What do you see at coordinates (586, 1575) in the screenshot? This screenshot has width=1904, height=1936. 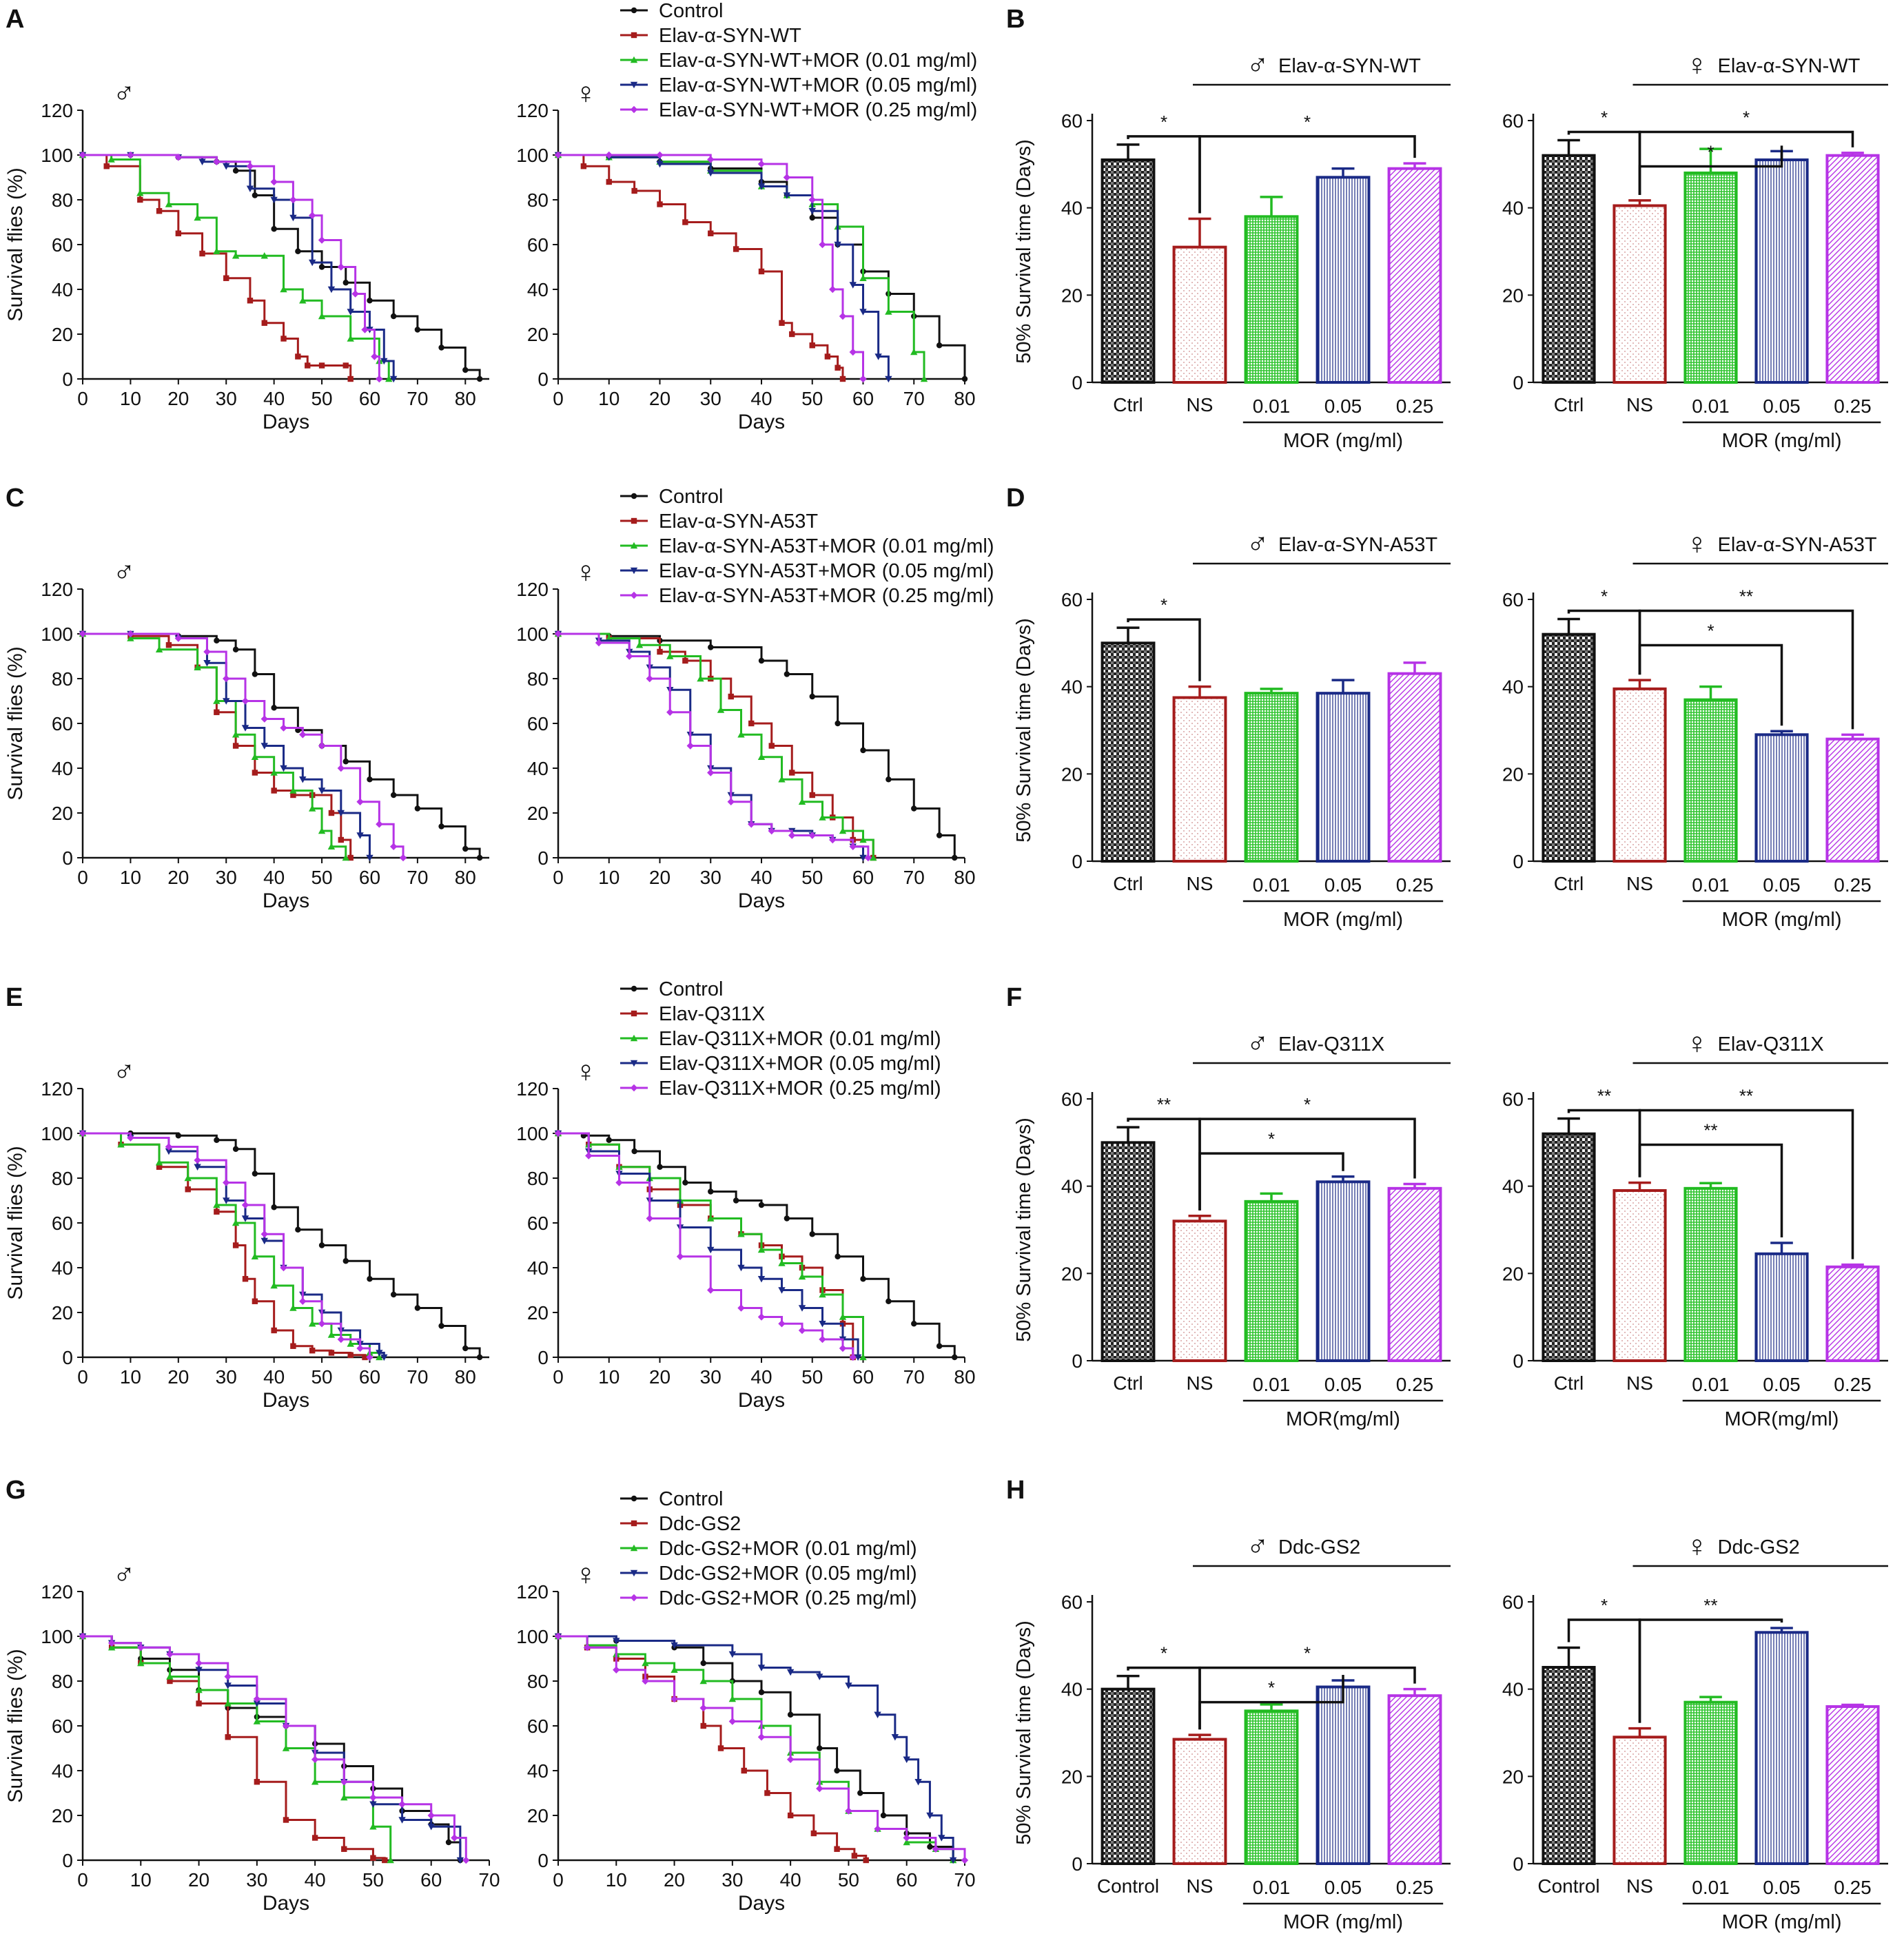 I see `female-symbol: ♀` at bounding box center [586, 1575].